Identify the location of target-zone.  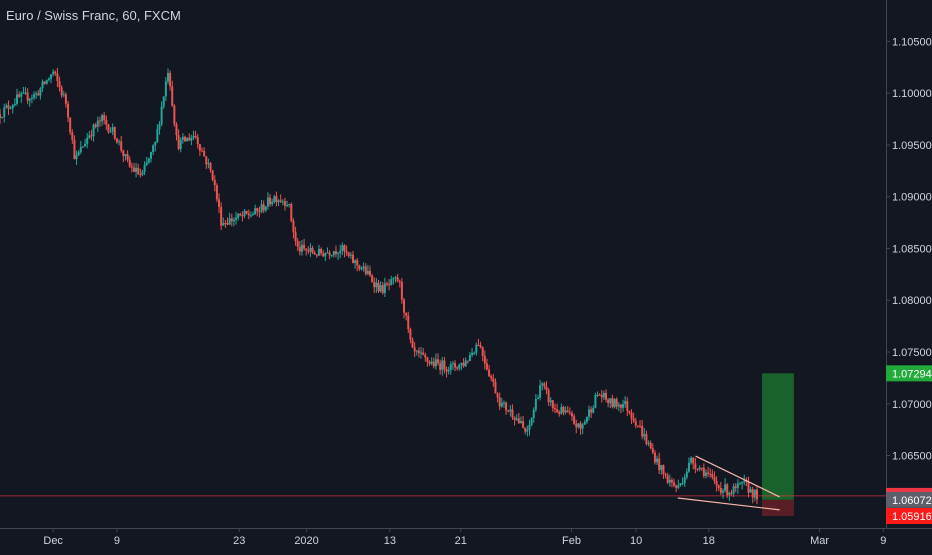
(777, 436).